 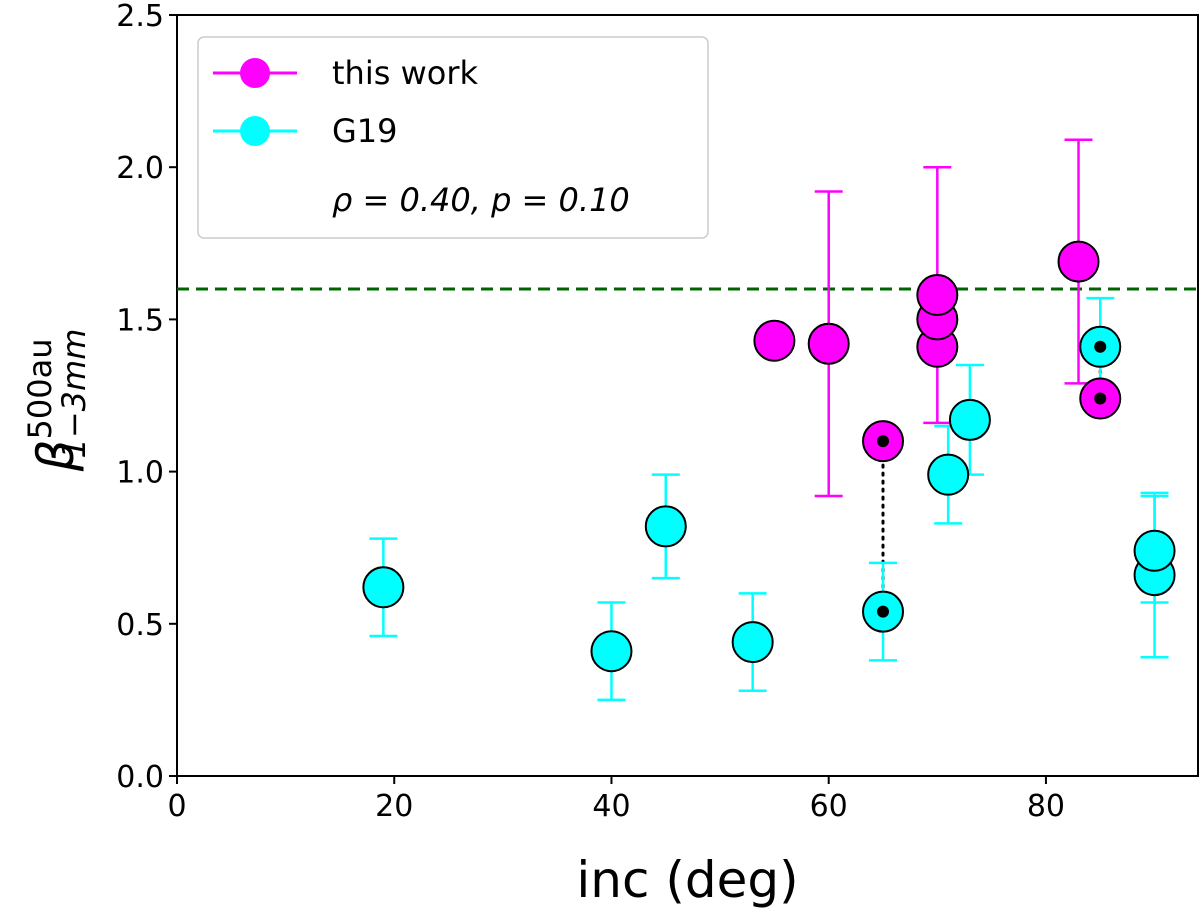 I want to click on y-tick-label: 2.0, so click(x=140, y=168).